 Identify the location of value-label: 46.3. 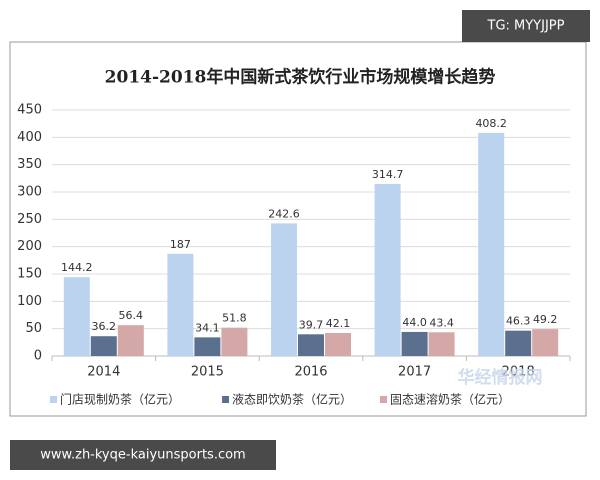
(518, 321).